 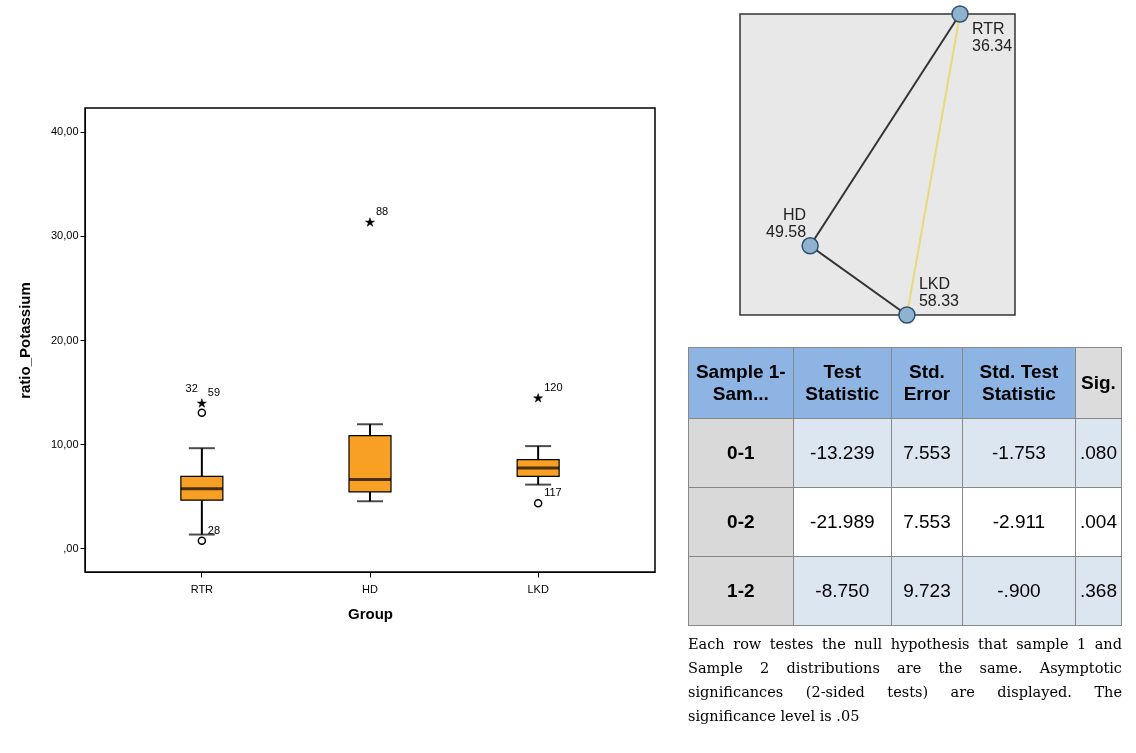 I want to click on text: 9.723, so click(x=927, y=590).